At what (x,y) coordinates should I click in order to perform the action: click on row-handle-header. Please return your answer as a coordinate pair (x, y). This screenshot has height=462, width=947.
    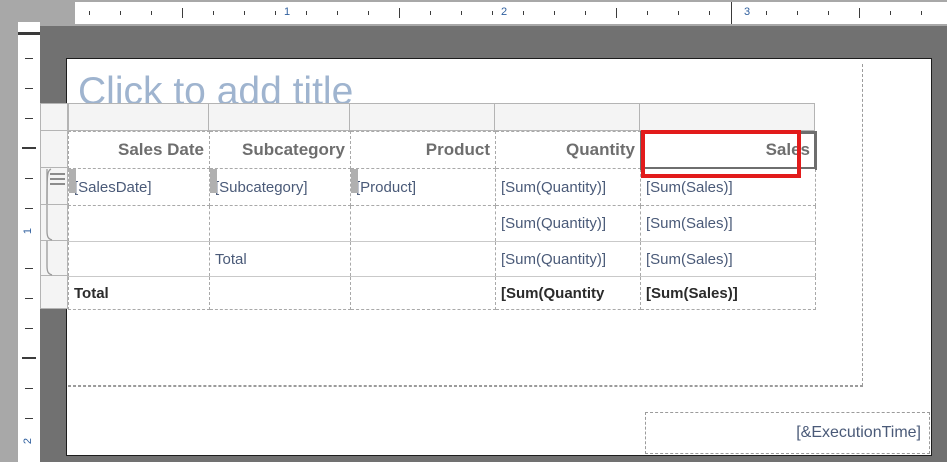
    Looking at the image, I should click on (54, 149).